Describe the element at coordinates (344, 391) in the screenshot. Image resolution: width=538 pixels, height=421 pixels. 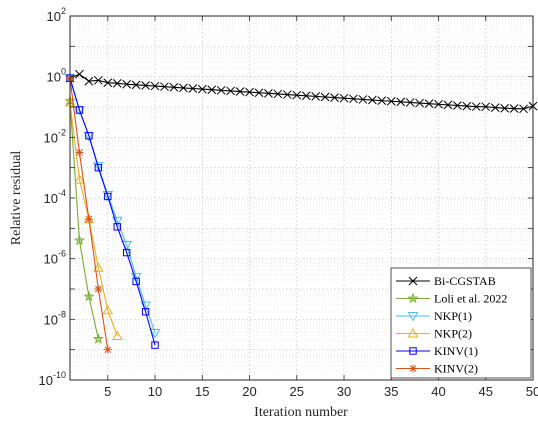
I see `x-tick-label: 30` at that location.